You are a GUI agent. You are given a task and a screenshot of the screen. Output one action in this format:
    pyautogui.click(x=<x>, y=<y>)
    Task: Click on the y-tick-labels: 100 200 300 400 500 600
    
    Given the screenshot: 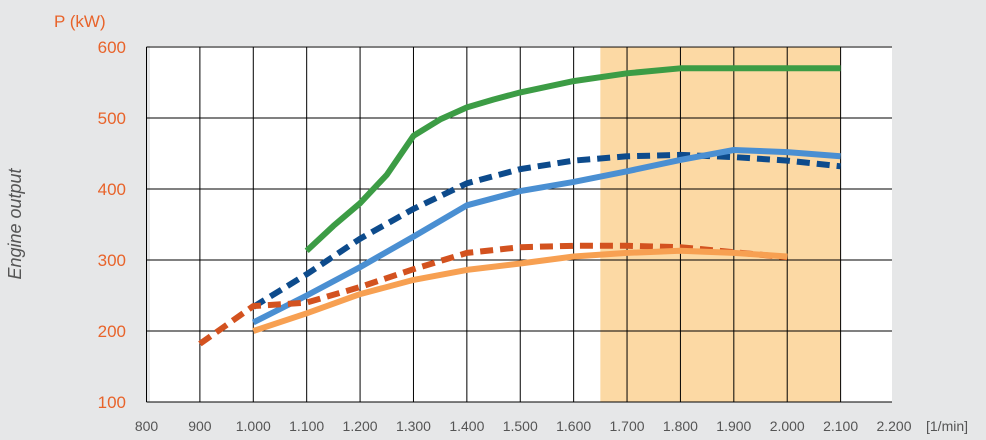 What is the action you would take?
    pyautogui.click(x=112, y=225)
    